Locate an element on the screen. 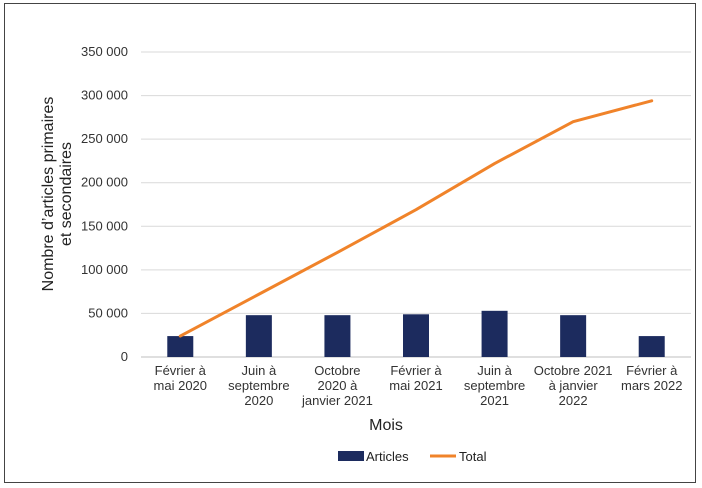 The width and height of the screenshot is (702, 488). legend: Articles Total is located at coordinates (412, 456).